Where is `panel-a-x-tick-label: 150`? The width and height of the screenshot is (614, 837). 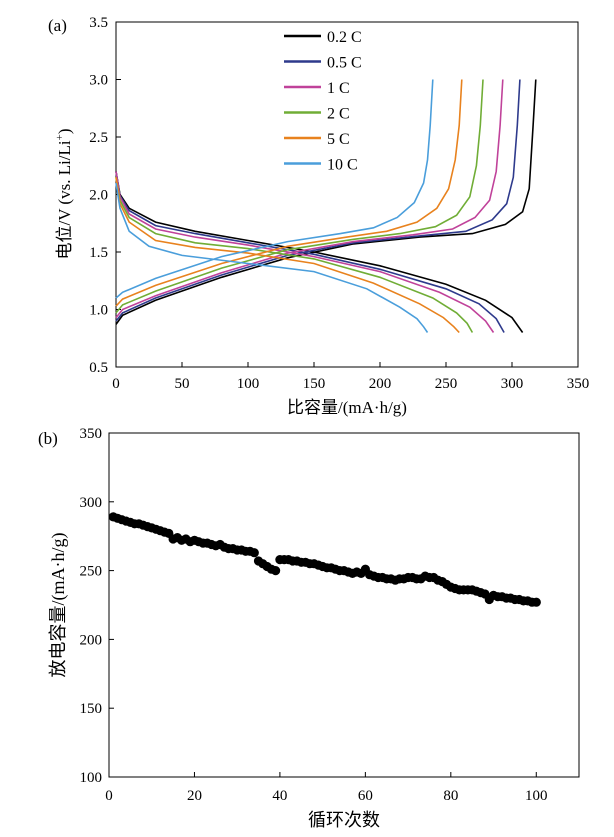
panel-a-x-tick-label: 150 is located at coordinates (314, 384).